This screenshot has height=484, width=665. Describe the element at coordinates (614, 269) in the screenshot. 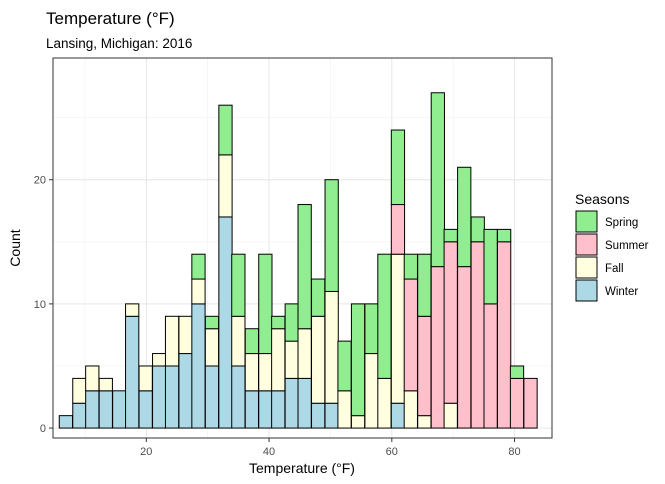

I see `legend-label-fall: Fall` at that location.